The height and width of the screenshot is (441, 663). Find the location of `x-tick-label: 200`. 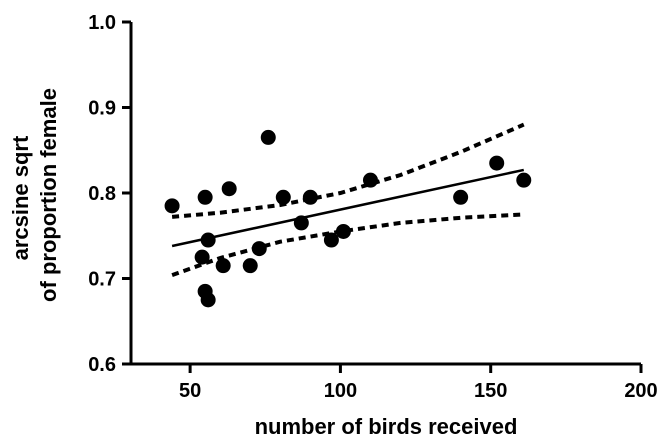

x-tick-label: 200 is located at coordinates (640, 391).